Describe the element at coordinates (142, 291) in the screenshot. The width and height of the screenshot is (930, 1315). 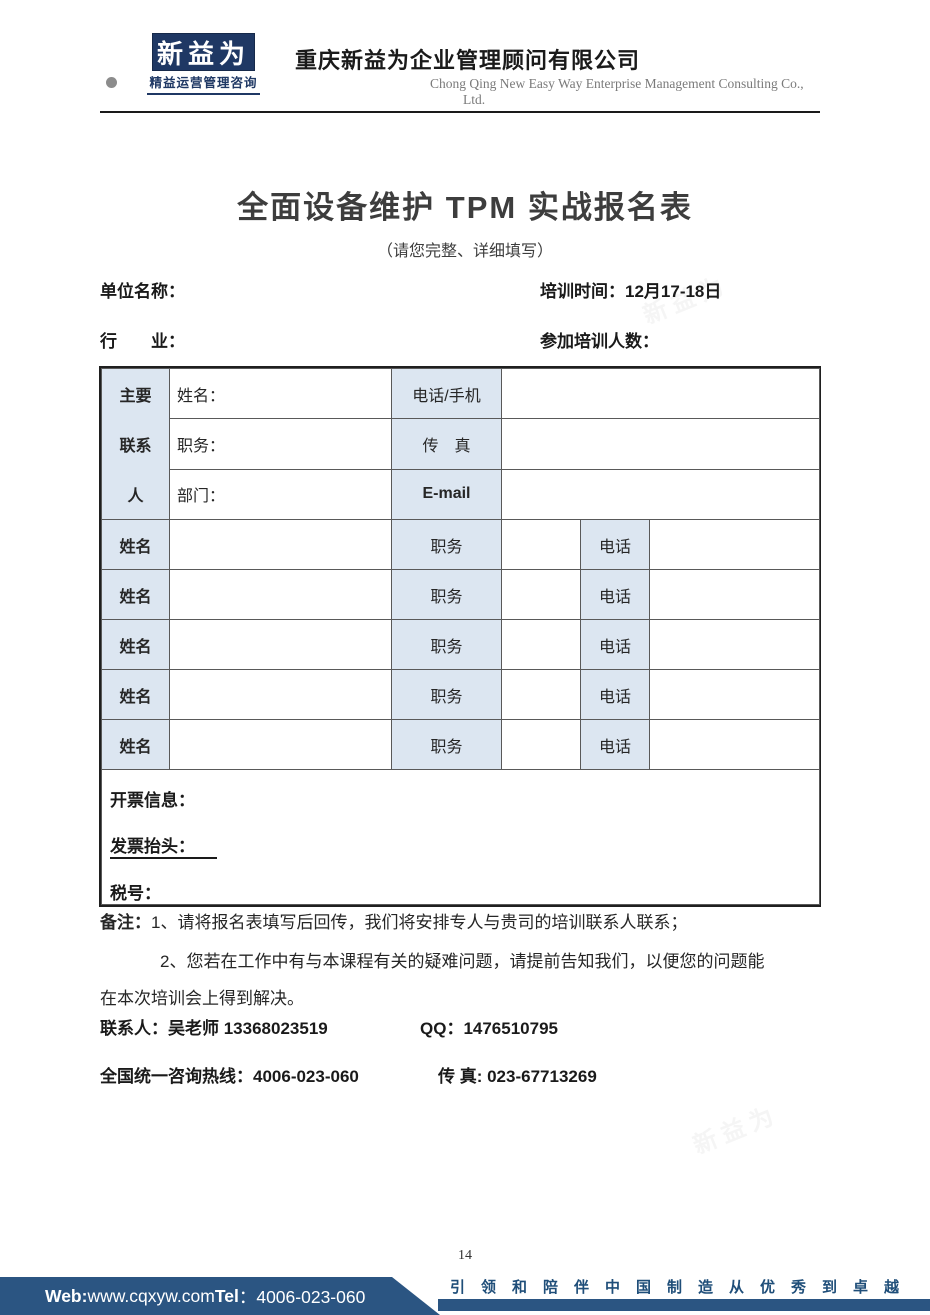
I see `unit-name-label: 单位名称：` at that location.